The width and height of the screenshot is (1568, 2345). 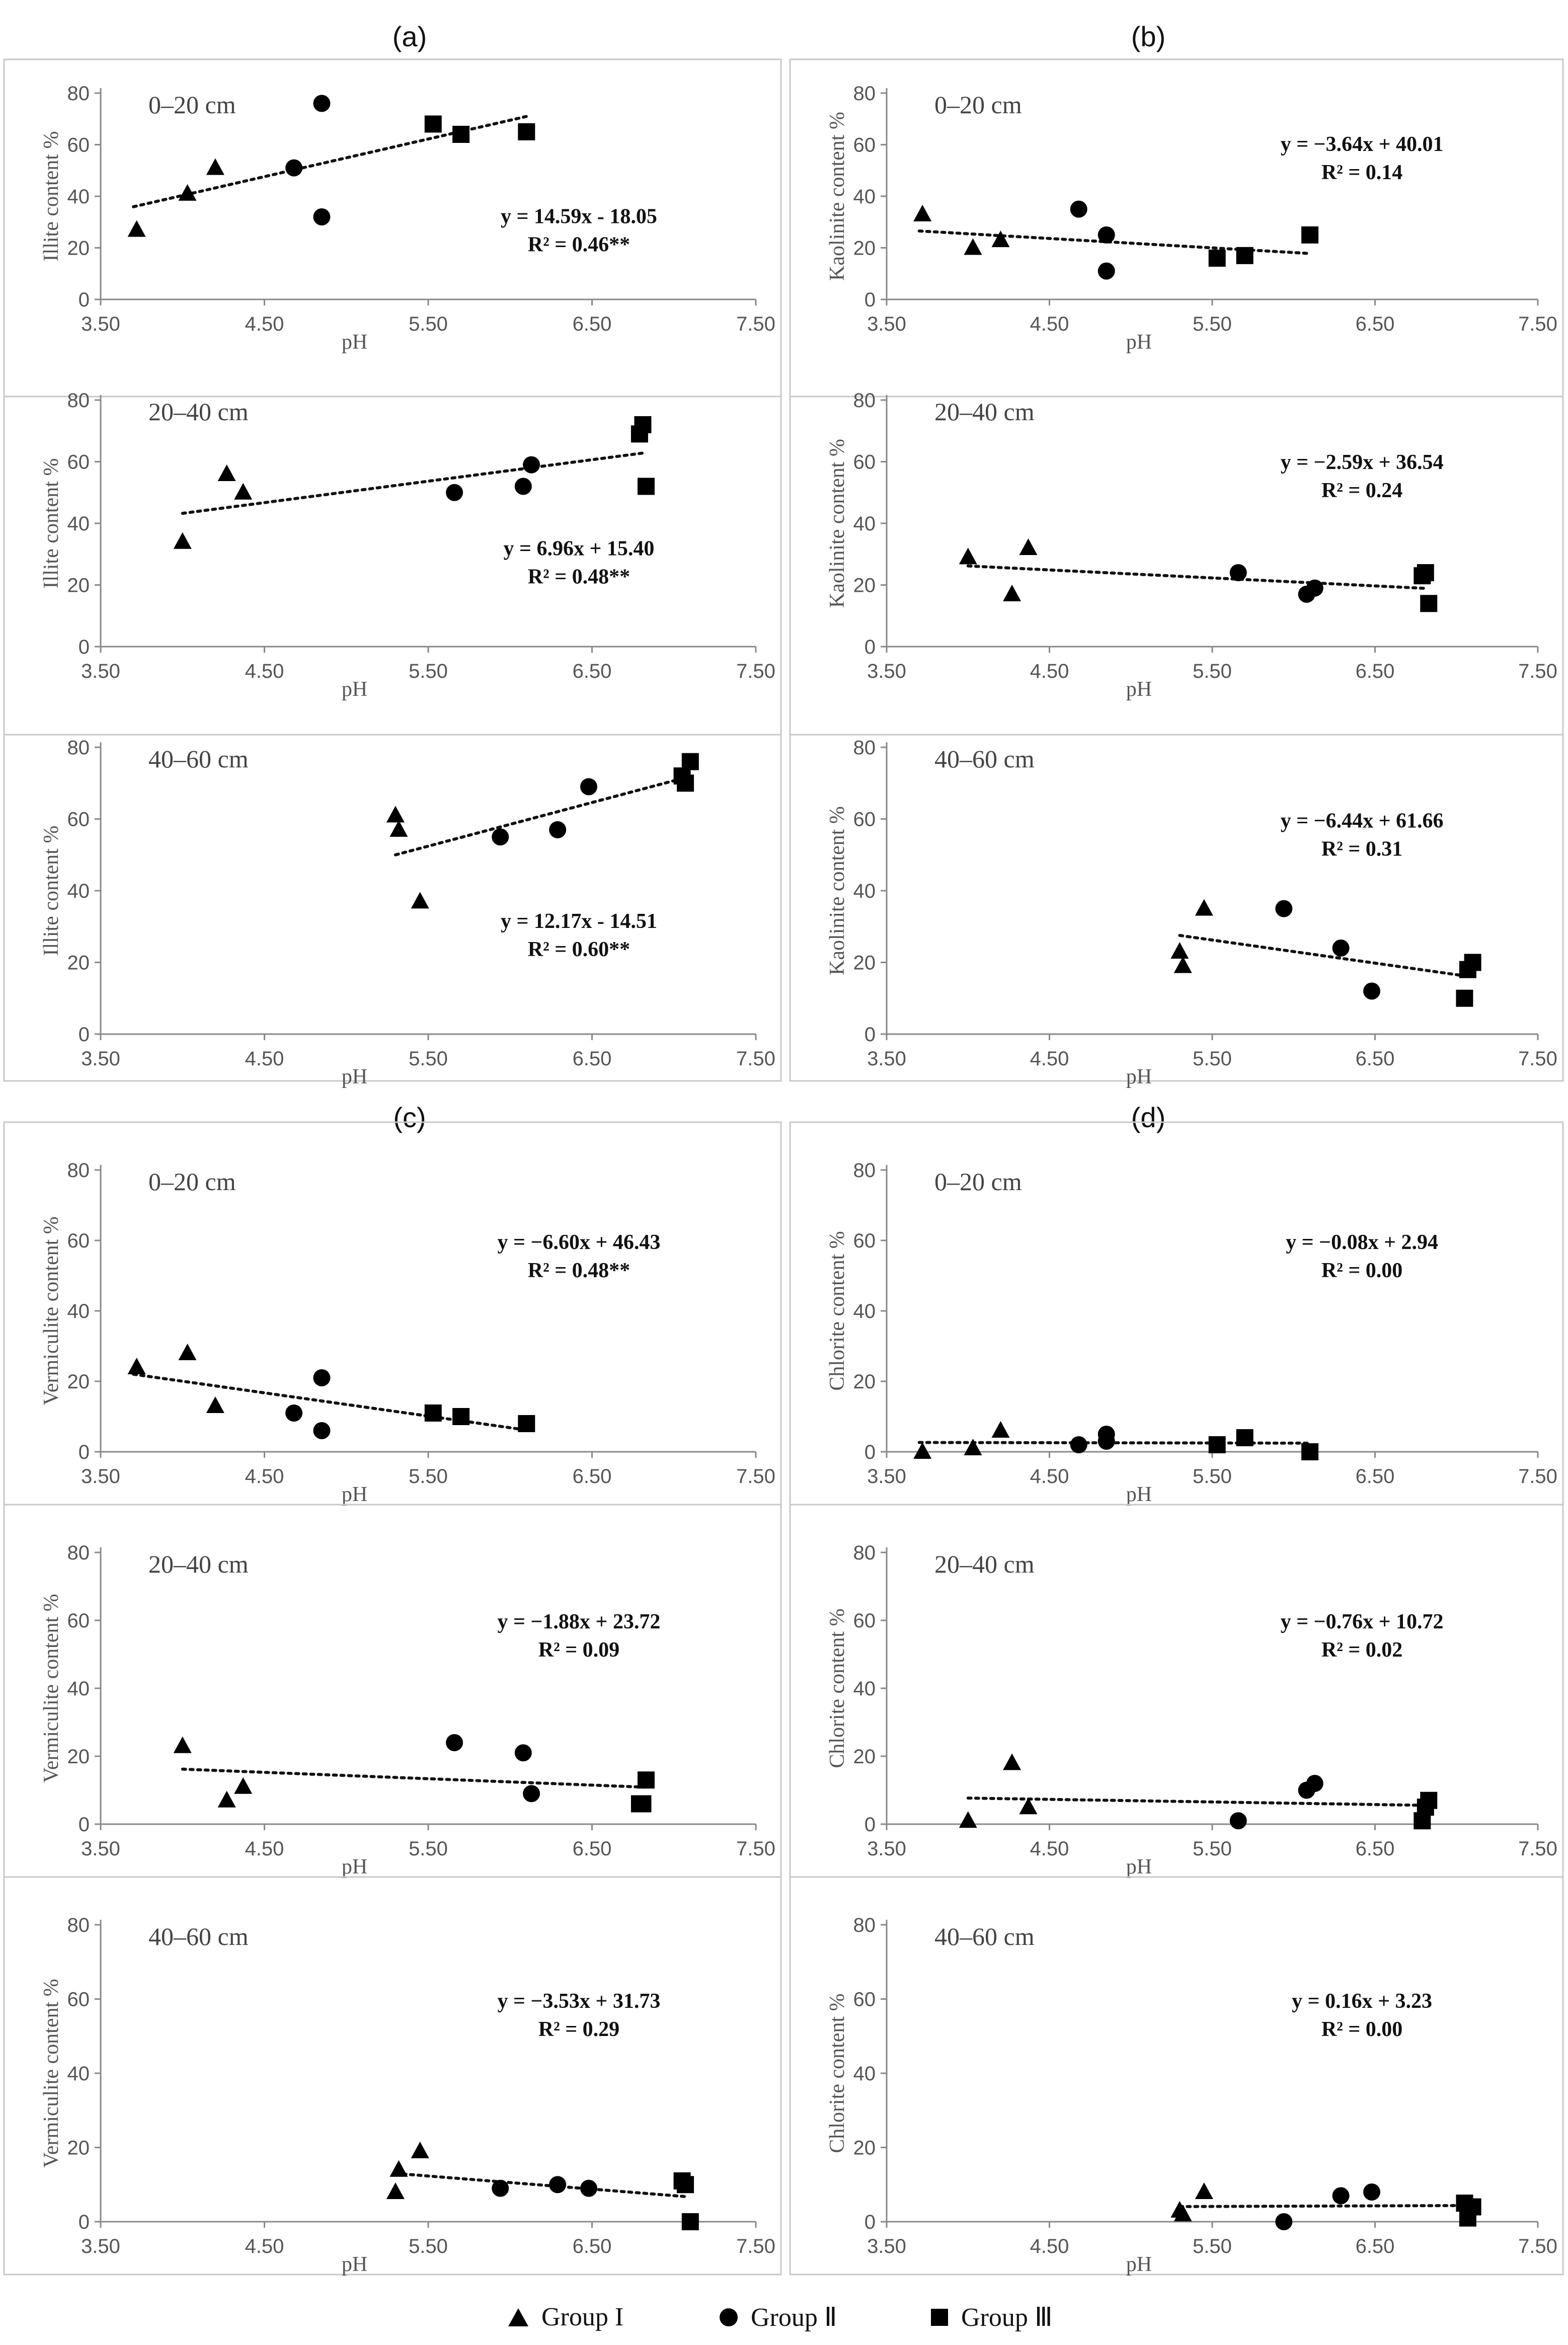 What do you see at coordinates (779, 2317) in the screenshot?
I see `legend-item-group2: Group Ⅱ` at bounding box center [779, 2317].